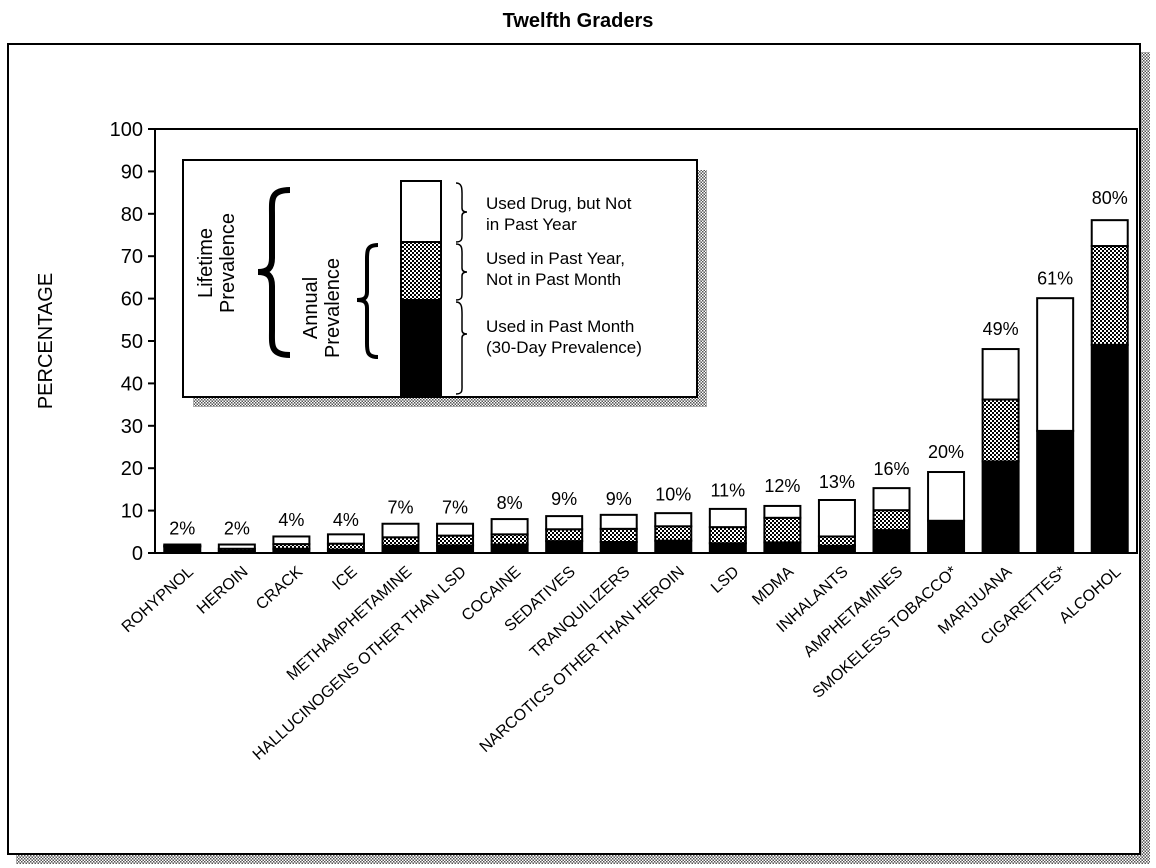 The image size is (1156, 868). What do you see at coordinates (132, 469) in the screenshot?
I see `y-tick-label: 20` at bounding box center [132, 469].